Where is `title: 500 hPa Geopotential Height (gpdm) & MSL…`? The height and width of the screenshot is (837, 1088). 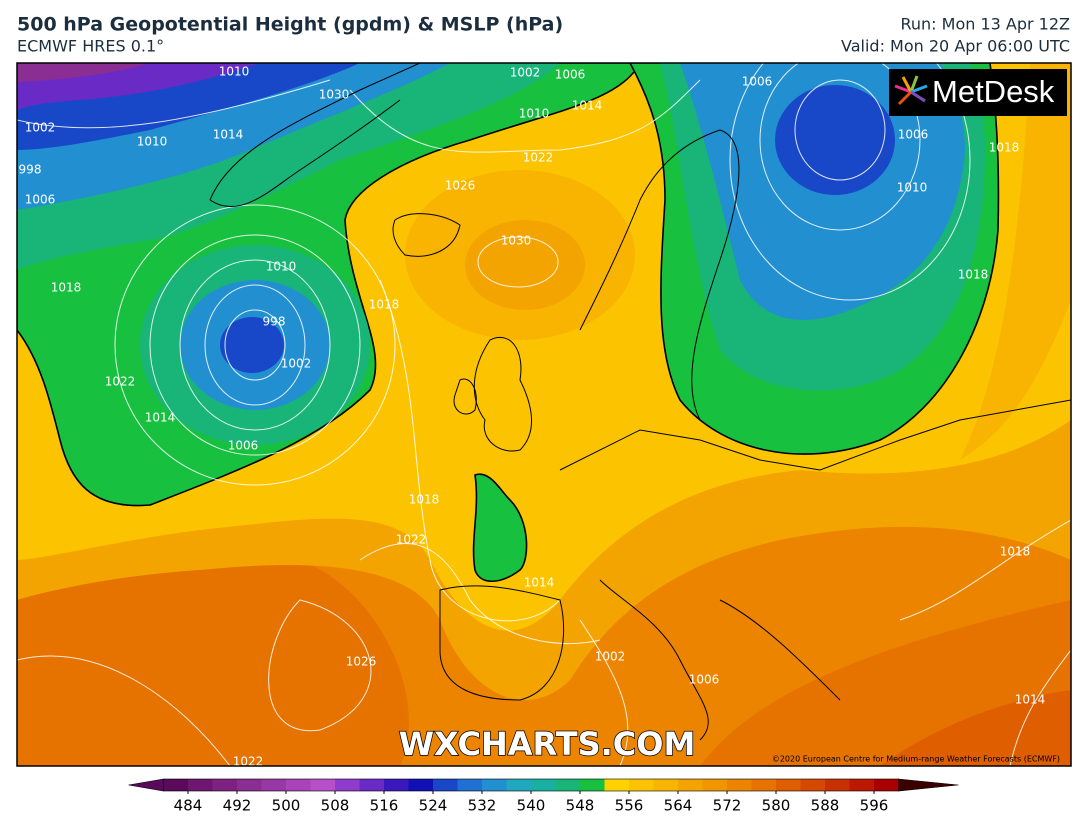 title: 500 hPa Geopotential Height (gpdm) & MSL… is located at coordinates (290, 25).